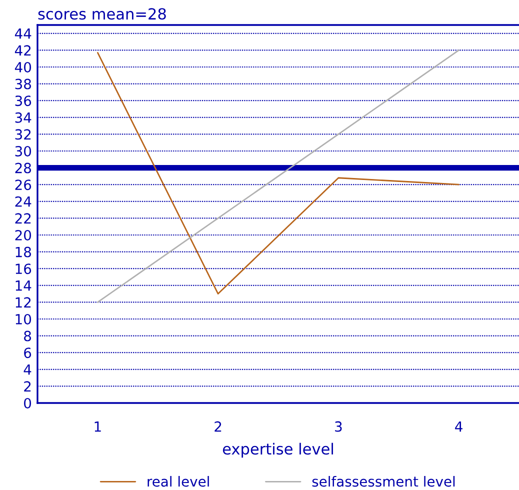 This screenshot has height=490, width=519. What do you see at coordinates (24, 319) in the screenshot?
I see `y-tick-label: 10` at bounding box center [24, 319].